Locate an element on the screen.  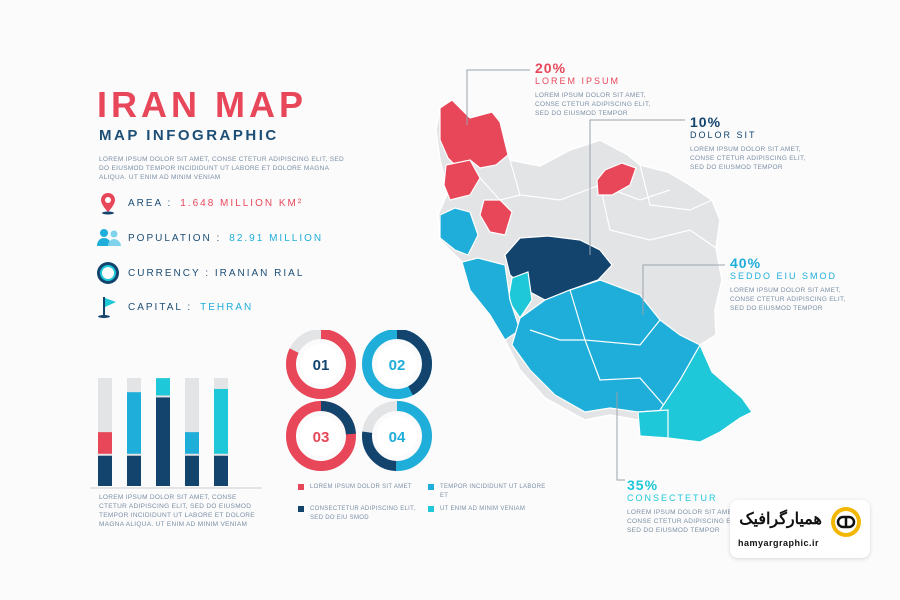
bar-2-segment-blue is located at coordinates (134, 423).